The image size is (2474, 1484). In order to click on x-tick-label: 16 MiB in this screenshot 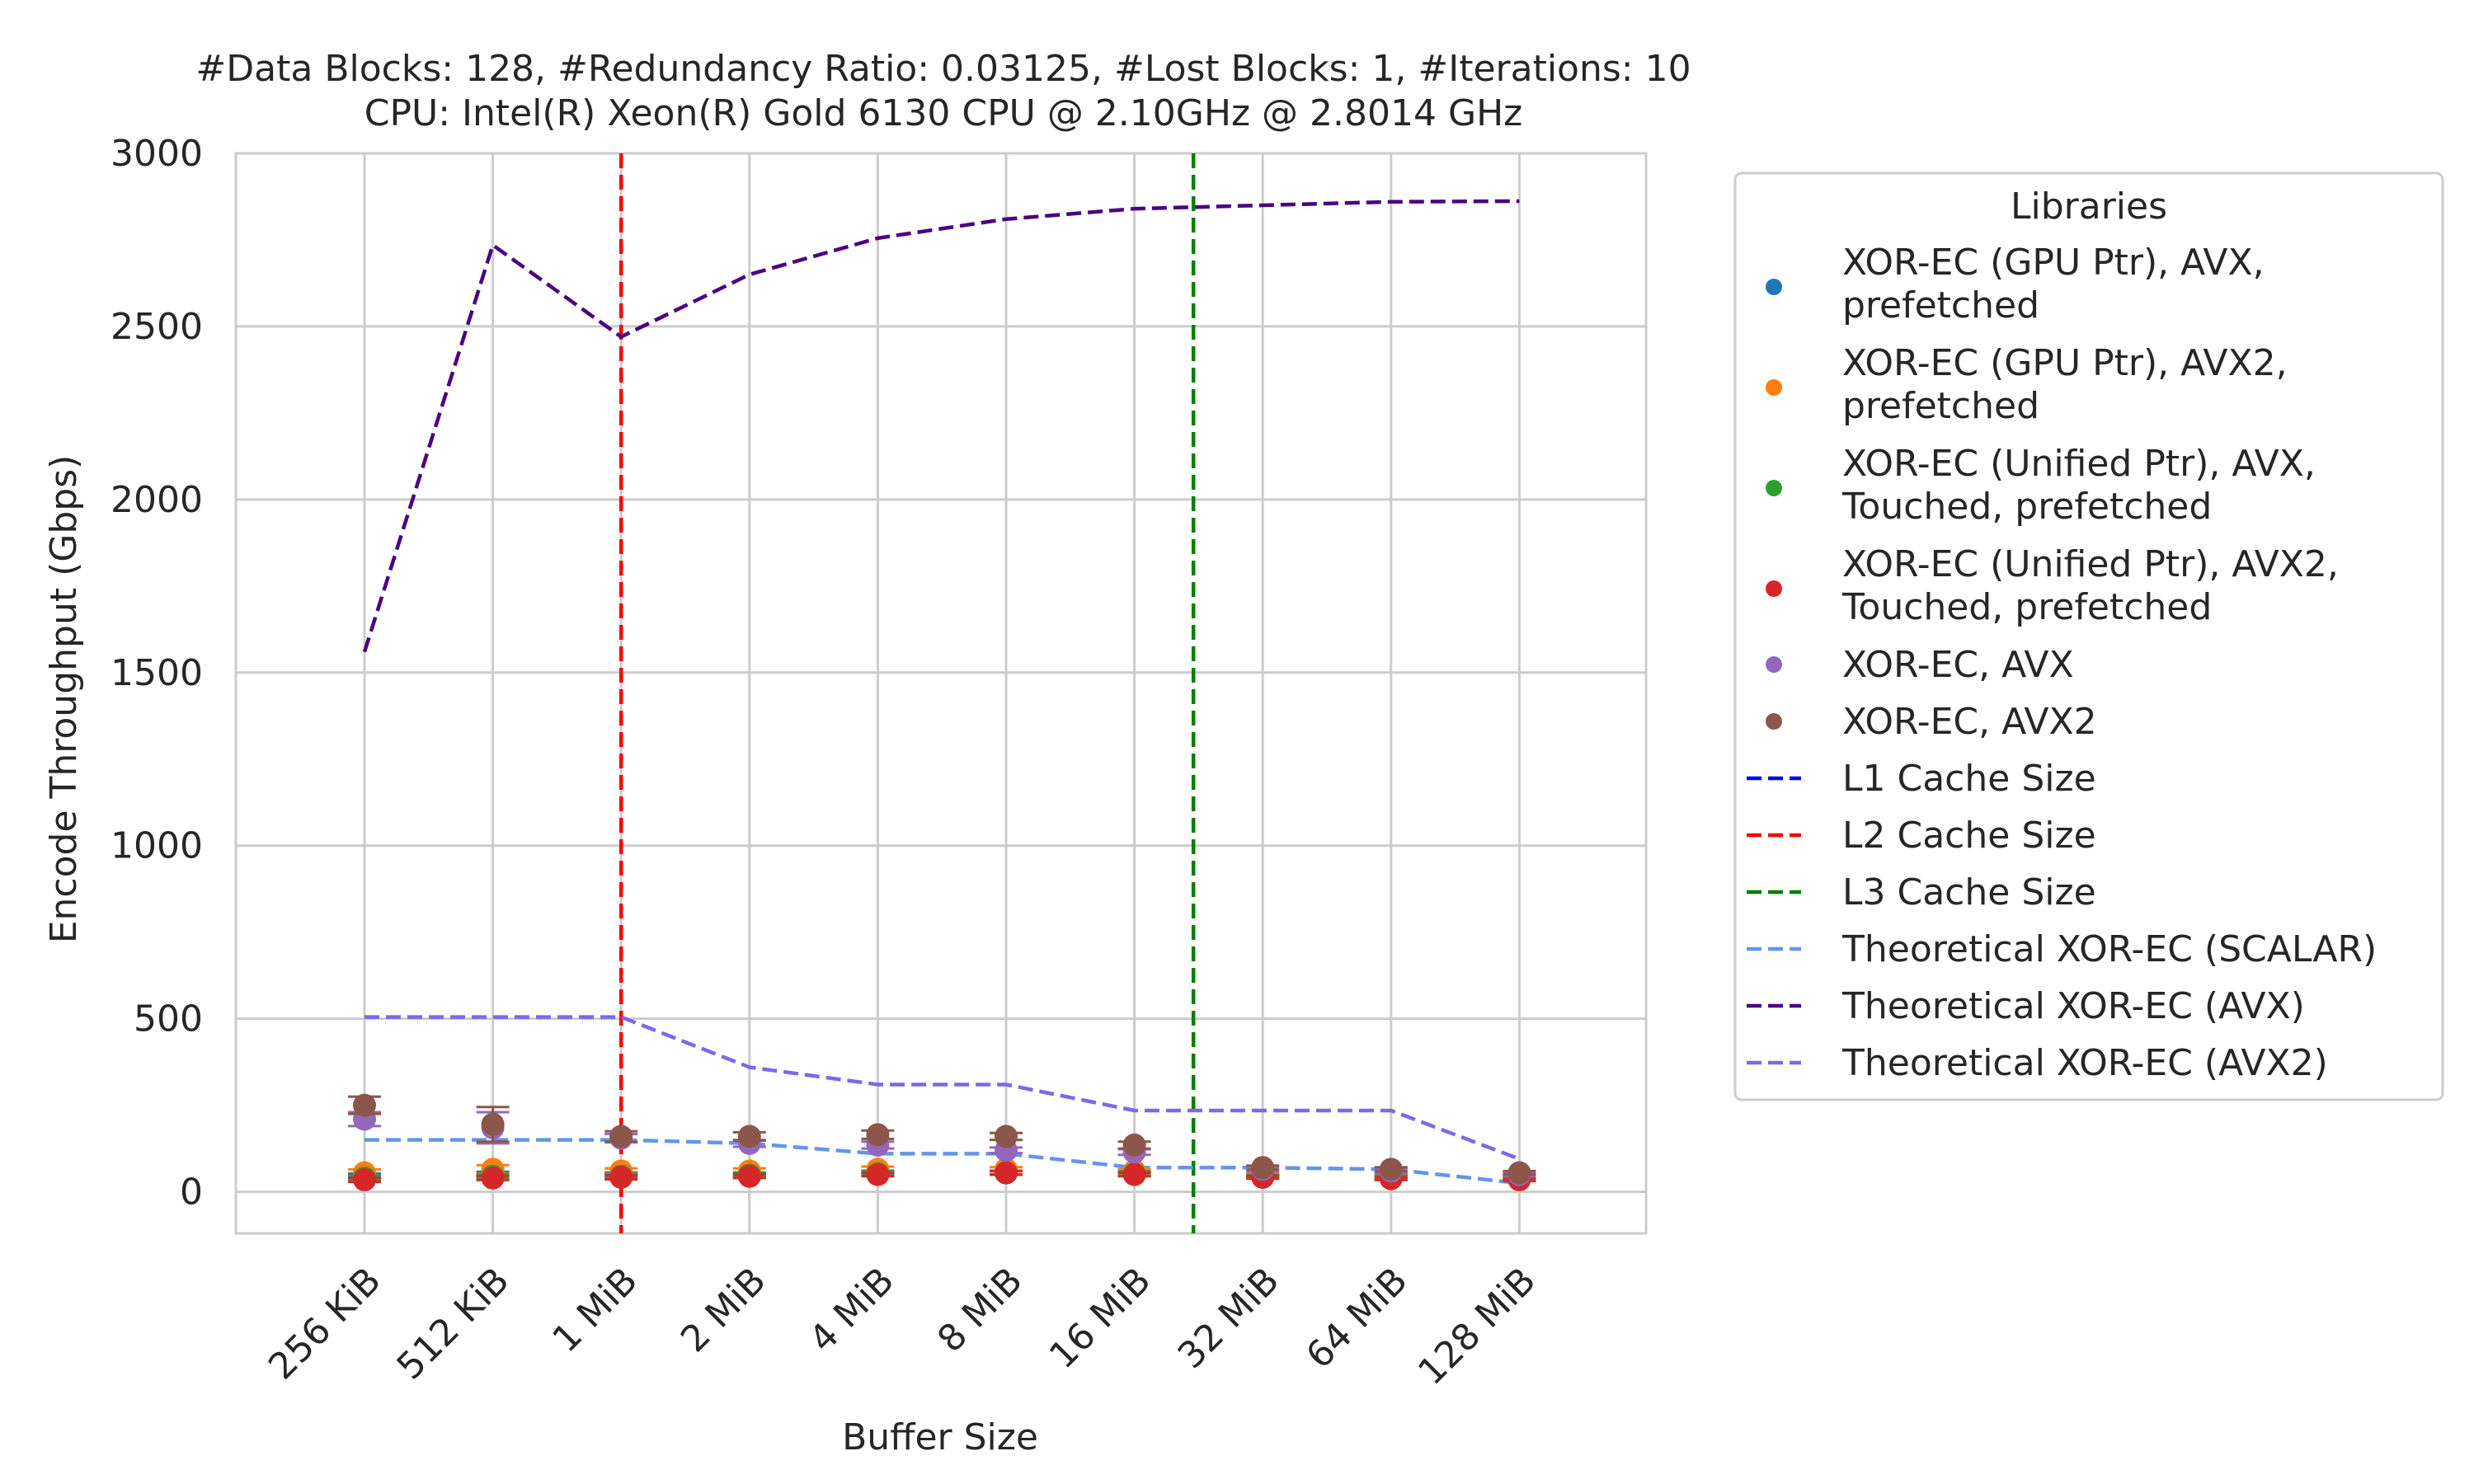, I will do `click(1100, 1318)`.